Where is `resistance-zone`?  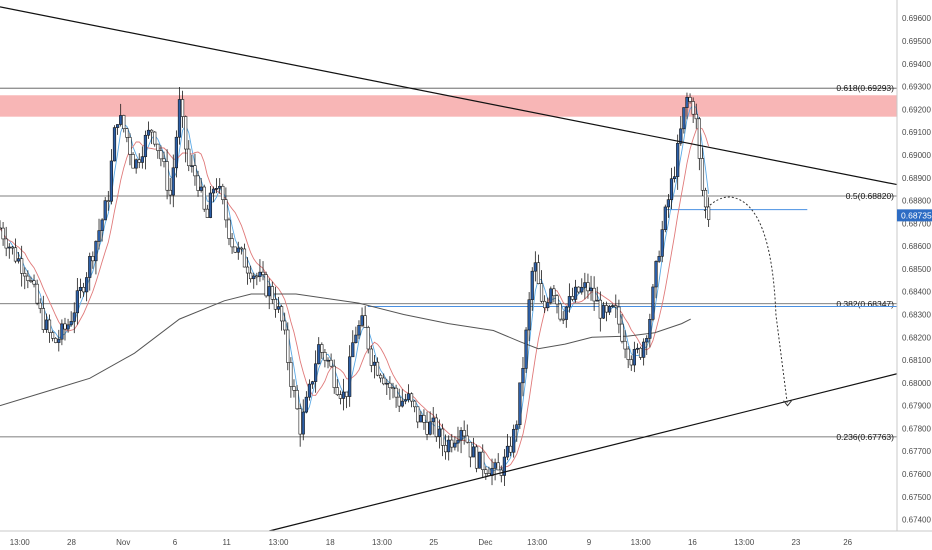 resistance-zone is located at coordinates (448, 106).